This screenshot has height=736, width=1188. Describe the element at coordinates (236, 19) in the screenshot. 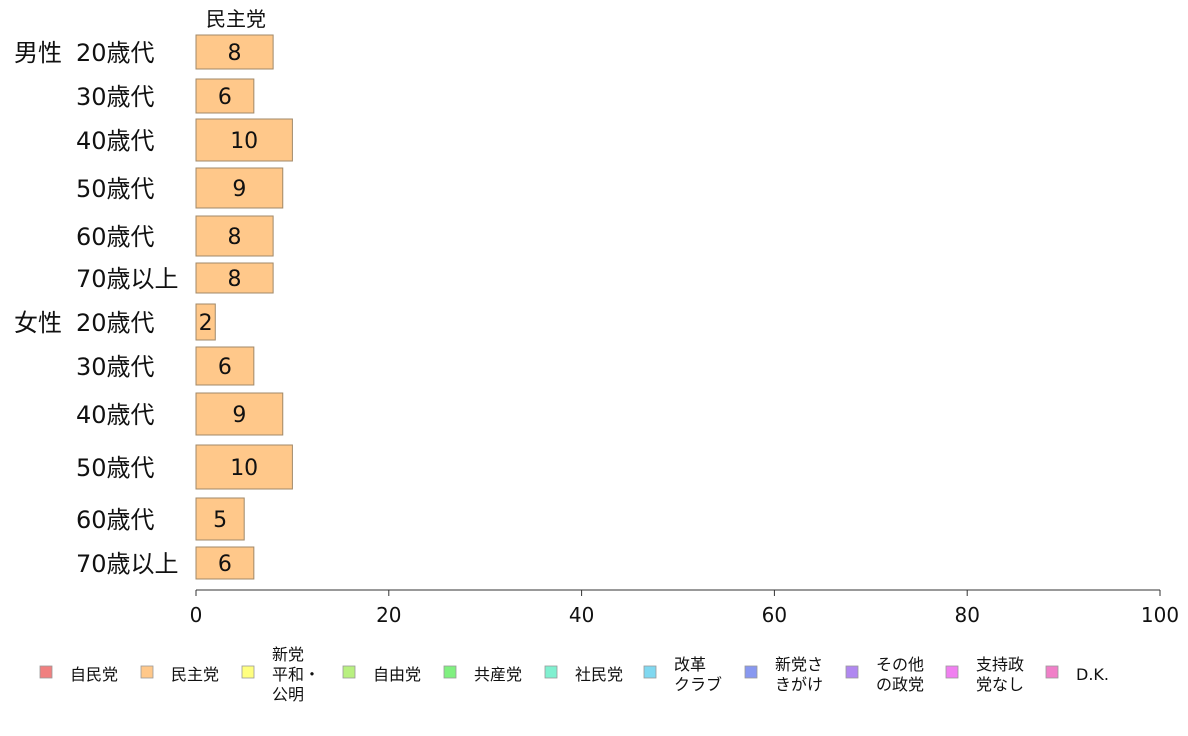

I see `series-header: 民主党` at that location.